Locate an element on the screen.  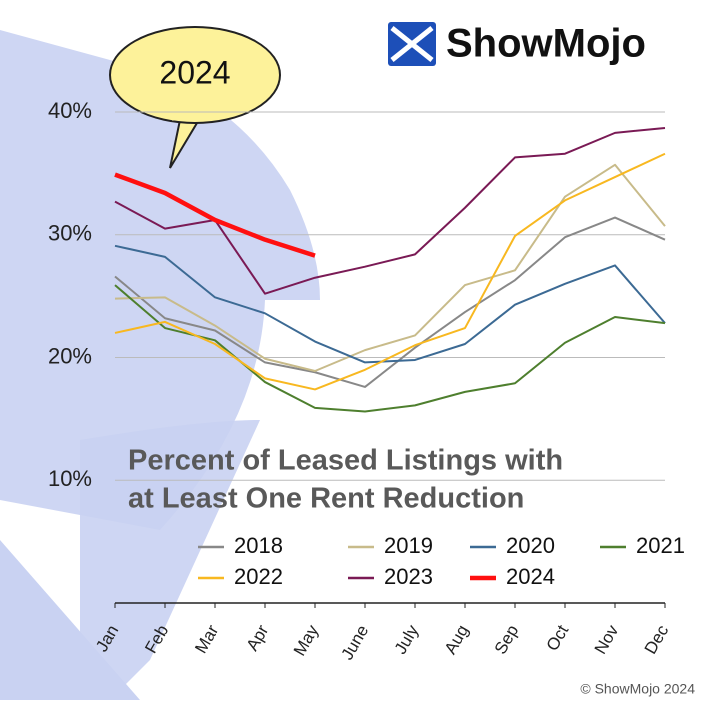
x-tick-label: Sep is located at coordinates (507, 640).